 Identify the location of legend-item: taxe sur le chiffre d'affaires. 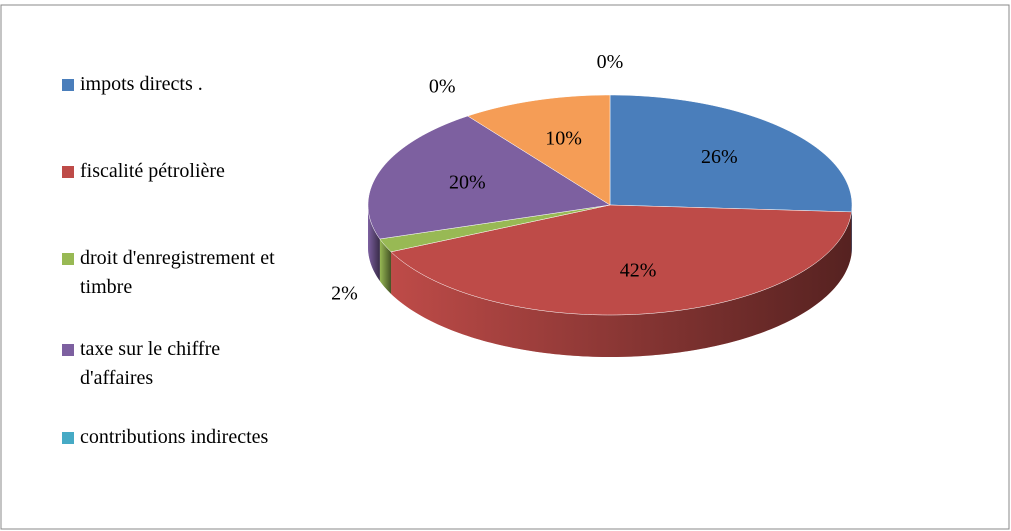
(169, 364).